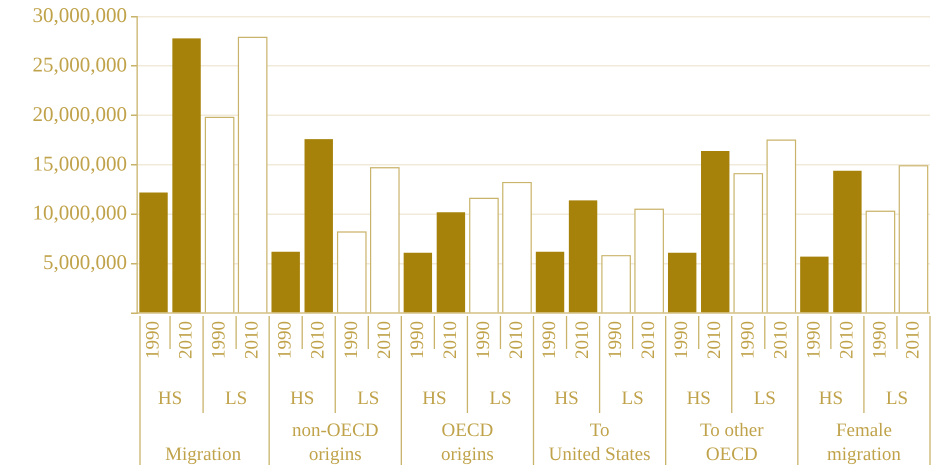 This screenshot has width=932, height=471. Describe the element at coordinates (79, 163) in the screenshot. I see `y-tick-label: 15,000,000` at that location.